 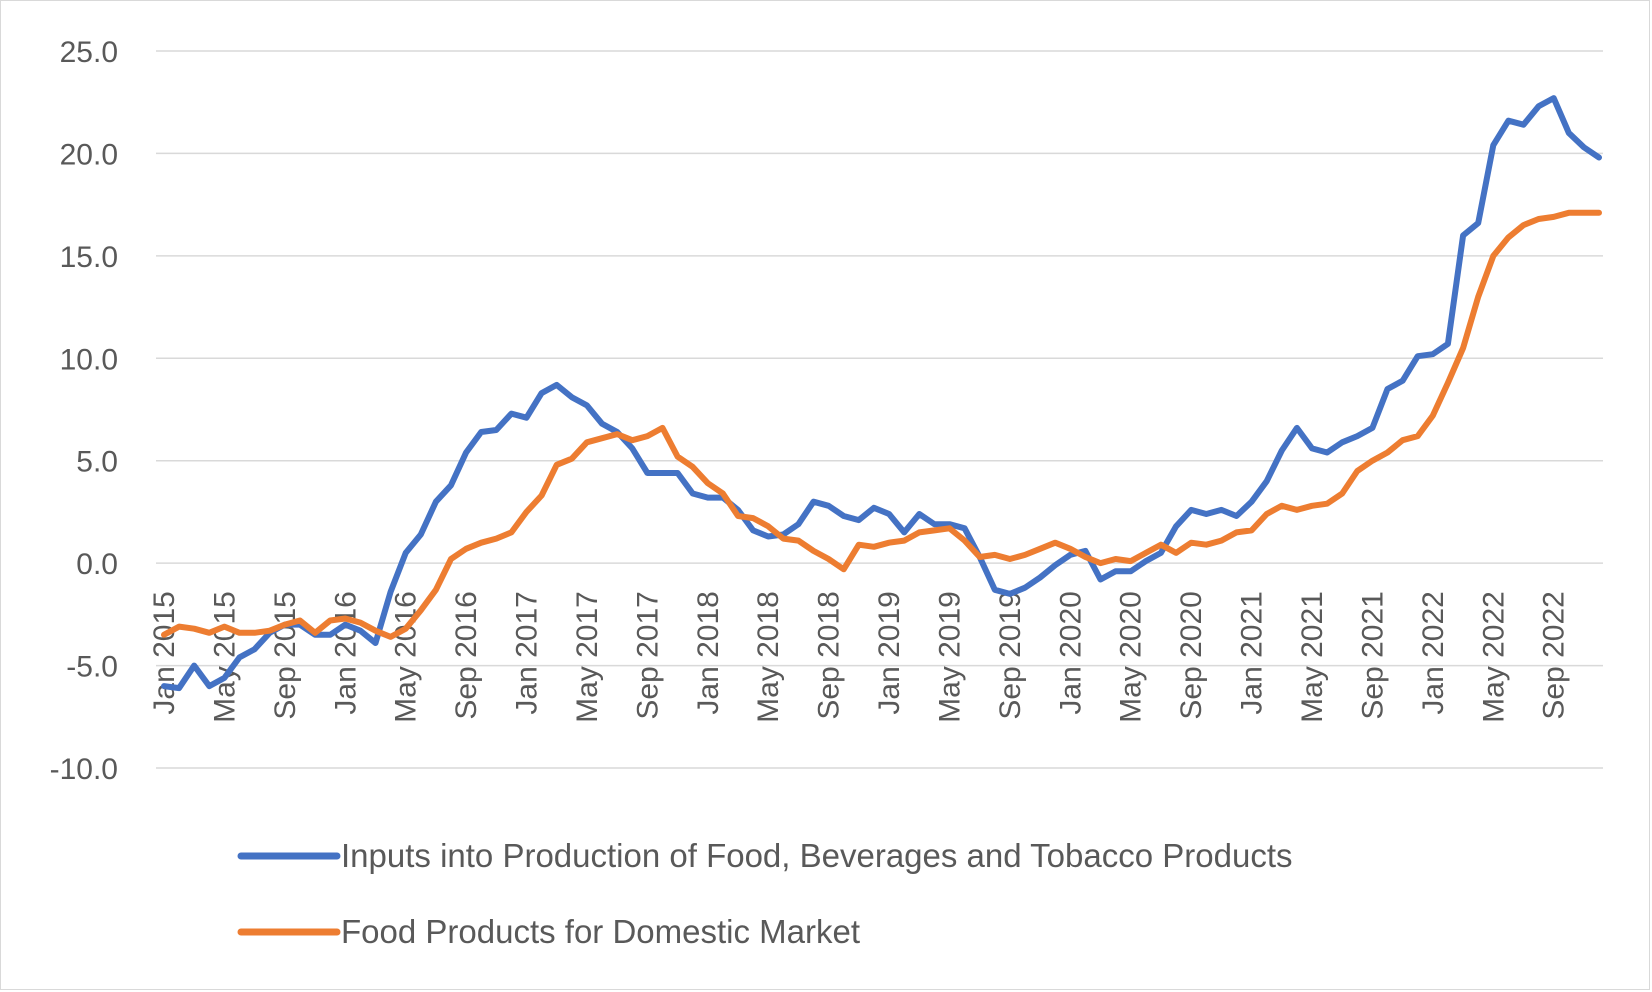 What do you see at coordinates (89, 154) in the screenshot?
I see `y-tick-label: 20.0` at bounding box center [89, 154].